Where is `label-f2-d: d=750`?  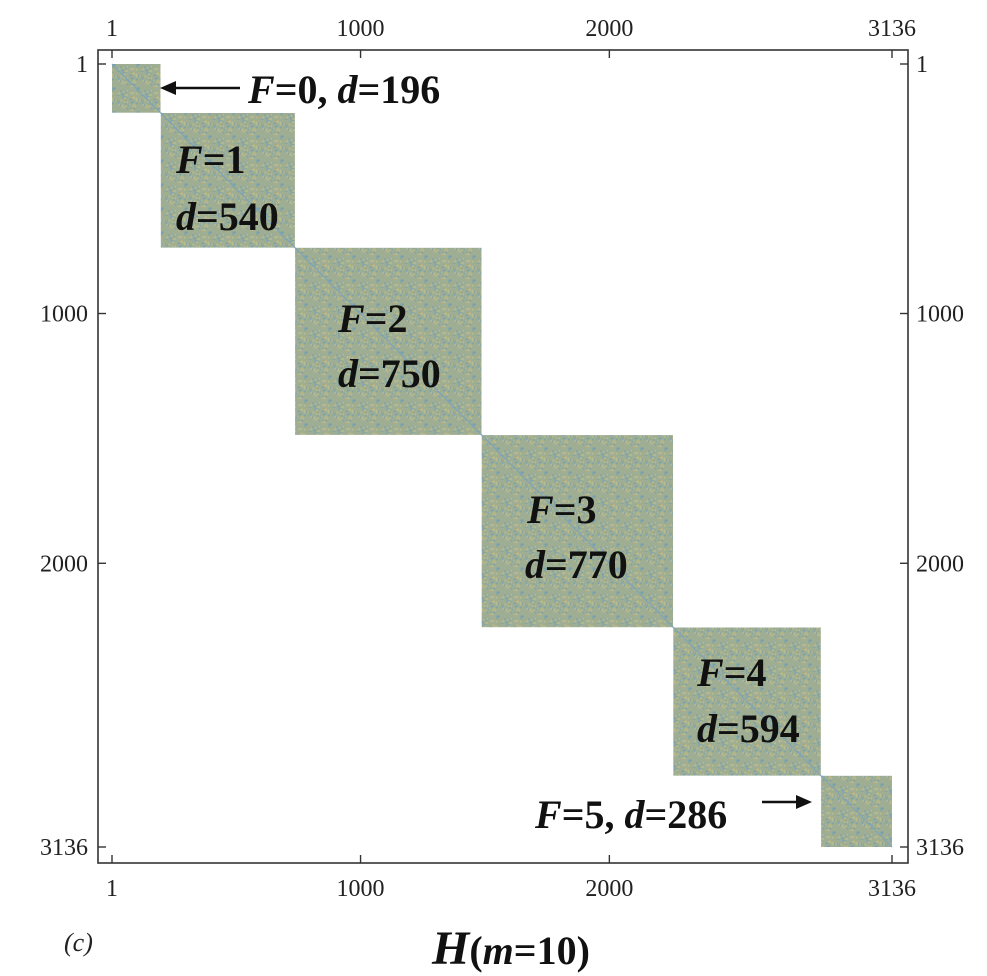
label-f2-d: d=750 is located at coordinates (389, 373).